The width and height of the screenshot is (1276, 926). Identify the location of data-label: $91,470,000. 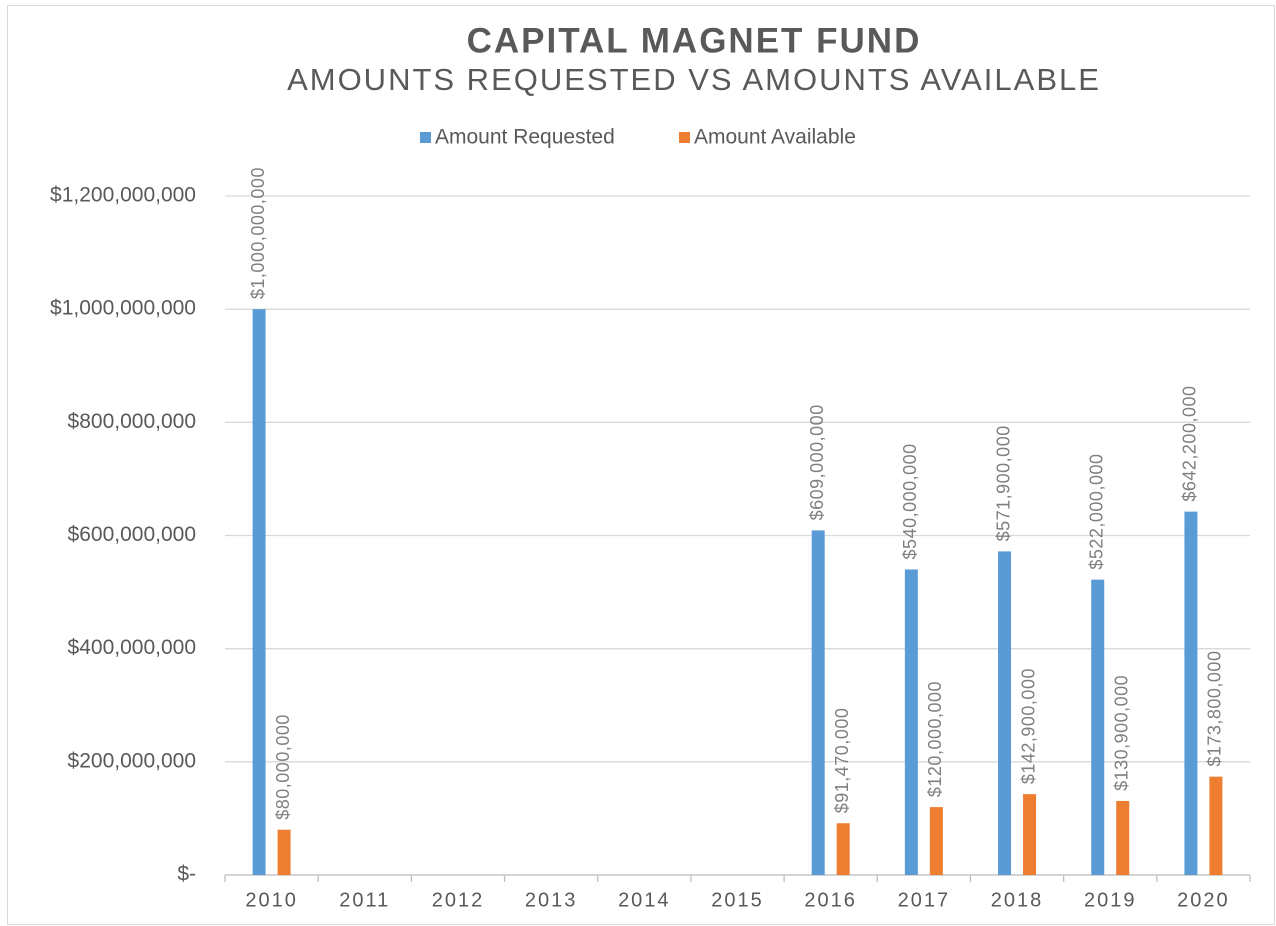
(842, 761).